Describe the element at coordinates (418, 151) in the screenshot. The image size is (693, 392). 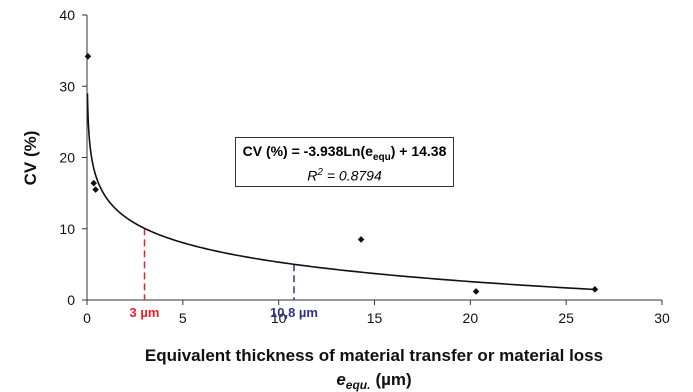
I see `equation-suffix: ) + 14.38` at that location.